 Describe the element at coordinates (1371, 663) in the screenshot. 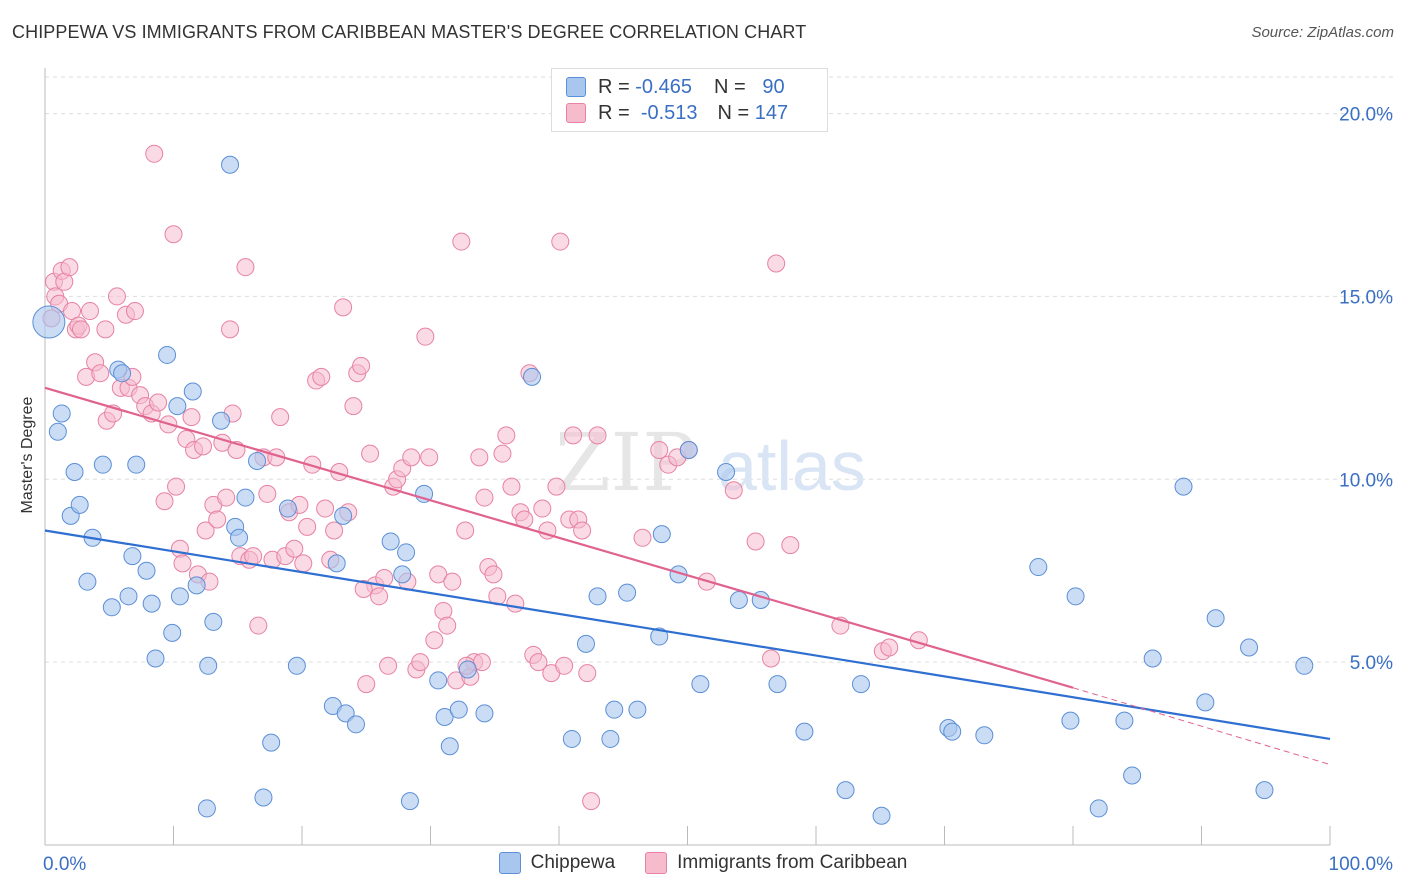

I see `y-tick-label: 5.0%` at that location.